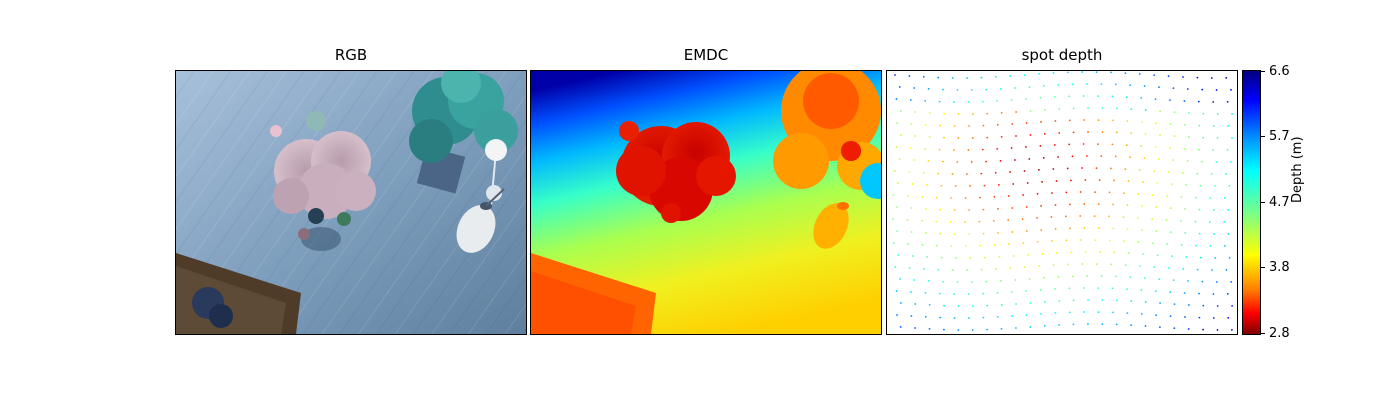  What do you see at coordinates (480, 220) in the screenshot?
I see `vase` at bounding box center [480, 220].